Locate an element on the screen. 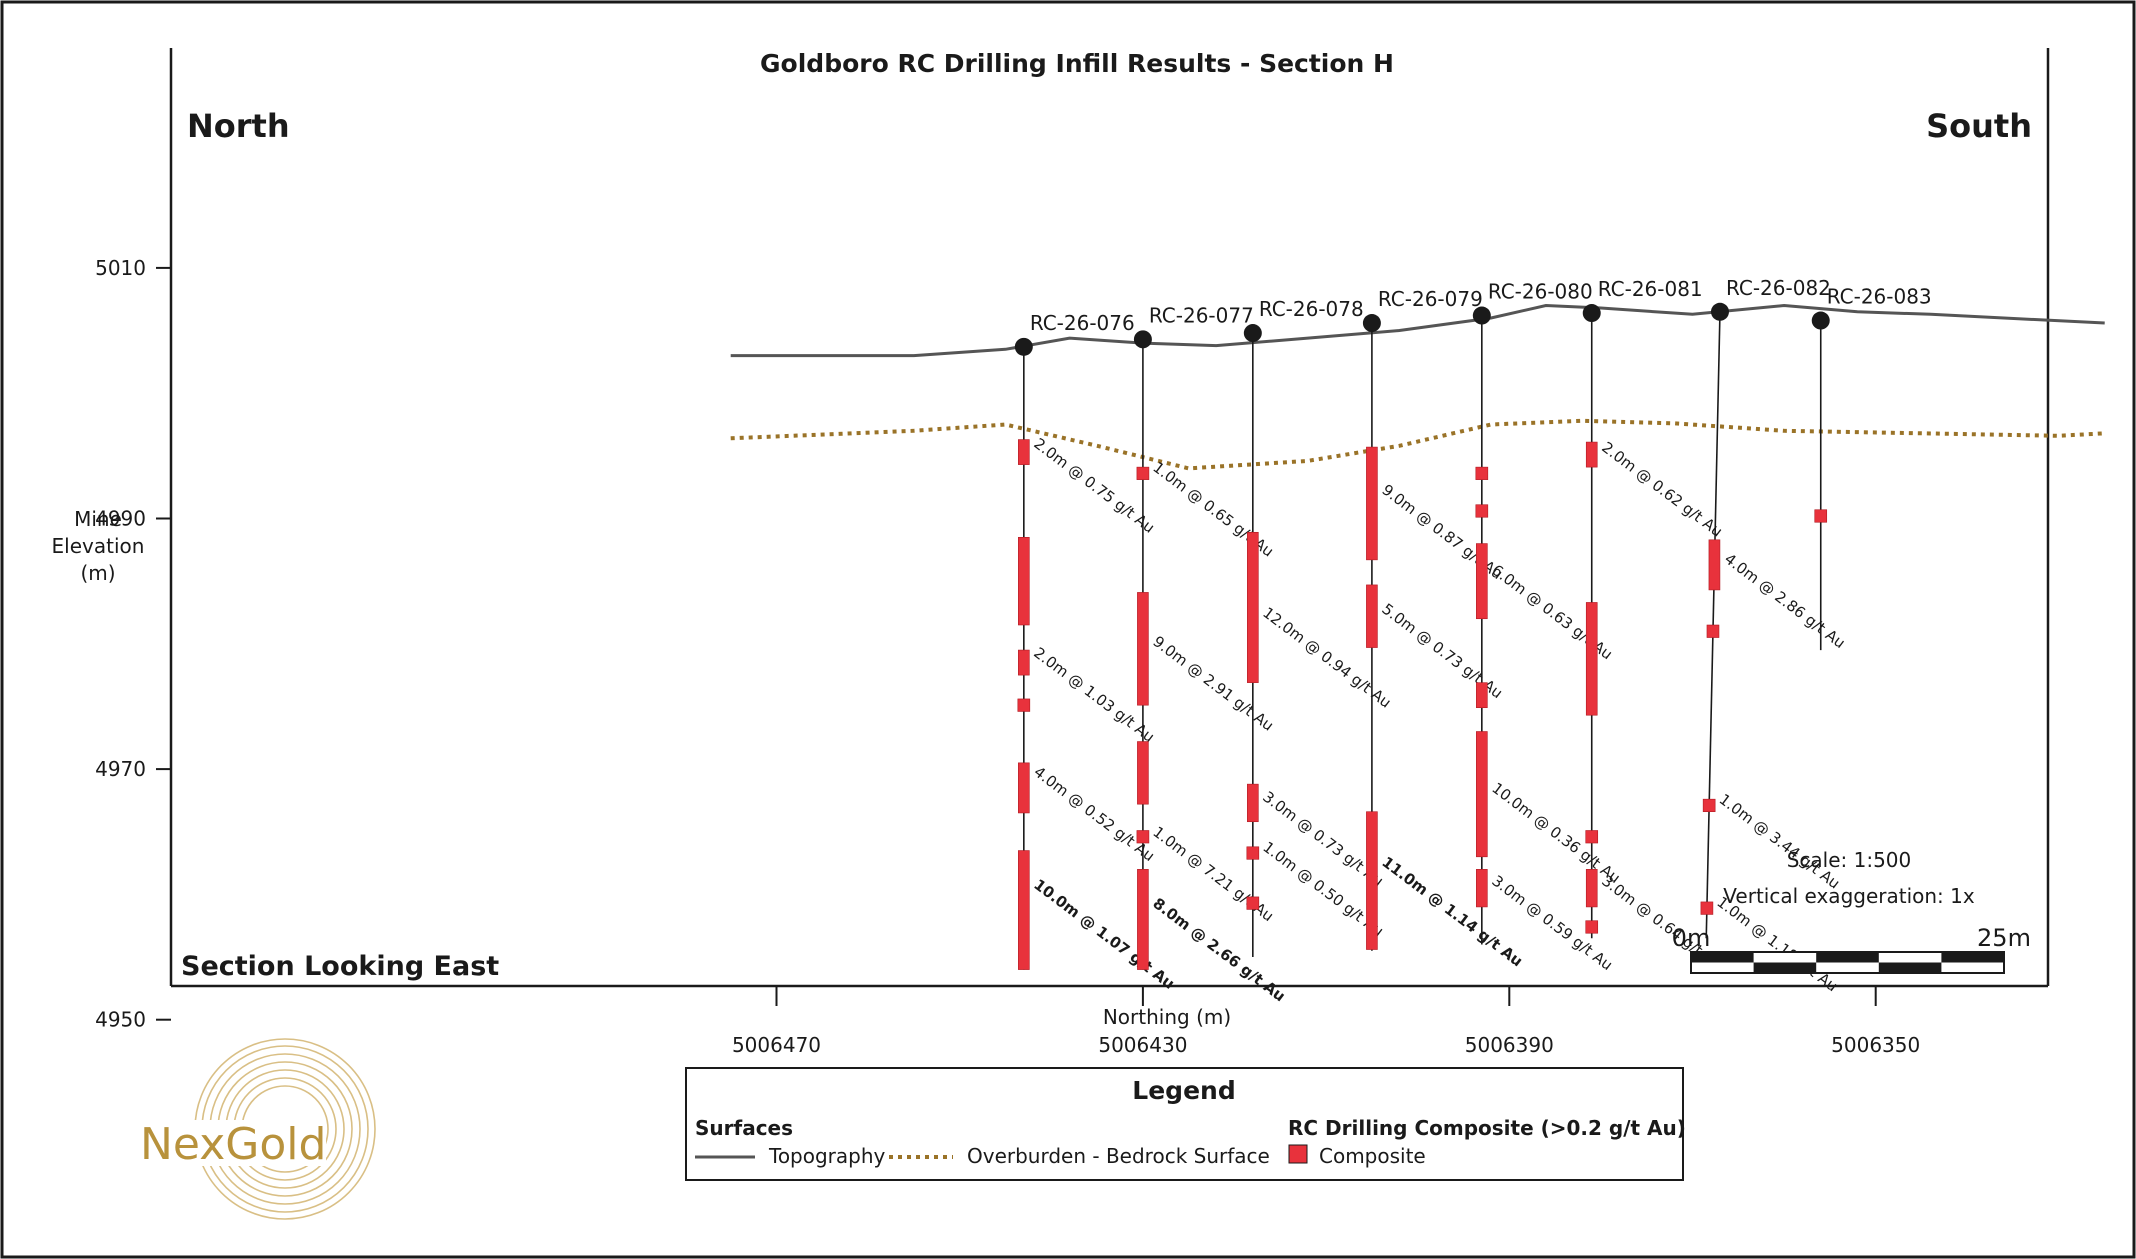 This screenshot has width=2136, height=1259. composite-interval-label: 10.0m @ 0.36 g/t Au is located at coordinates (1555, 833).